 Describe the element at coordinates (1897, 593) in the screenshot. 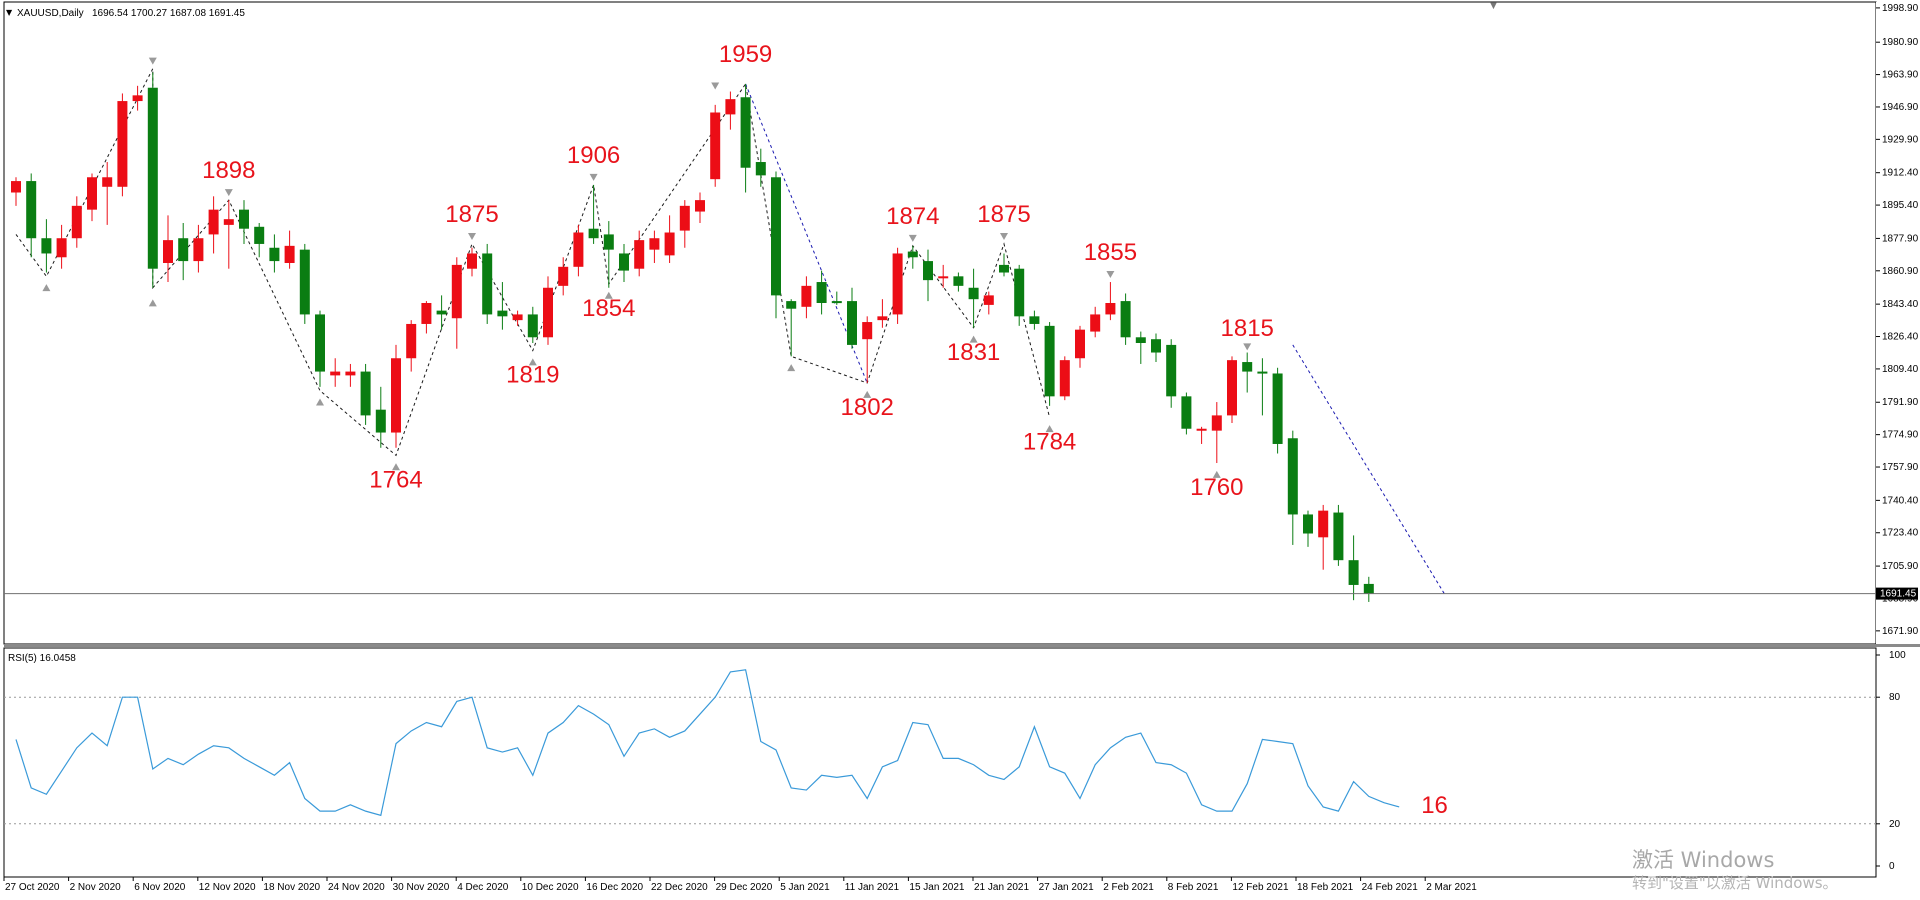

I see `current-price-marker` at that location.